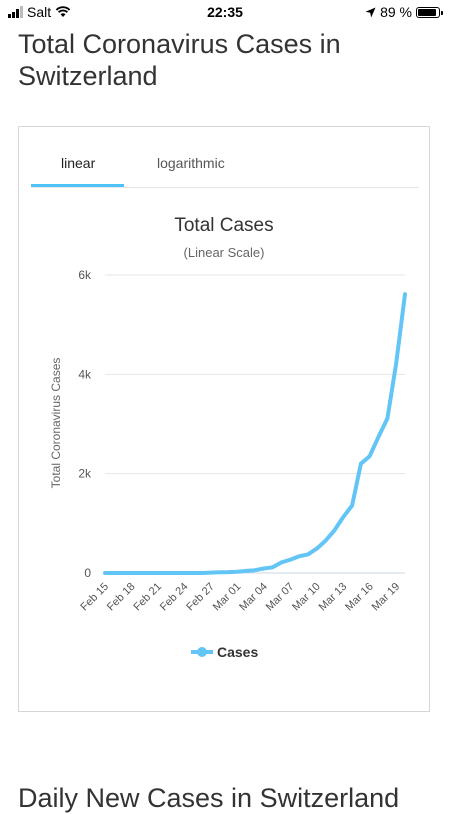 This screenshot has width=450, height=814. What do you see at coordinates (333, 597) in the screenshot?
I see `x-tick-label: Mar 13` at bounding box center [333, 597].